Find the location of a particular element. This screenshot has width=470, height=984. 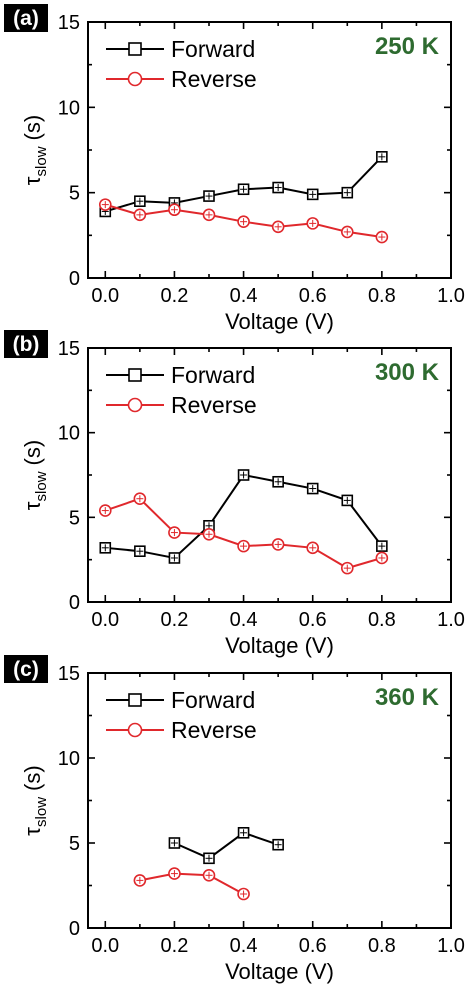

panel-label: (c) is located at coordinates (26, 669).